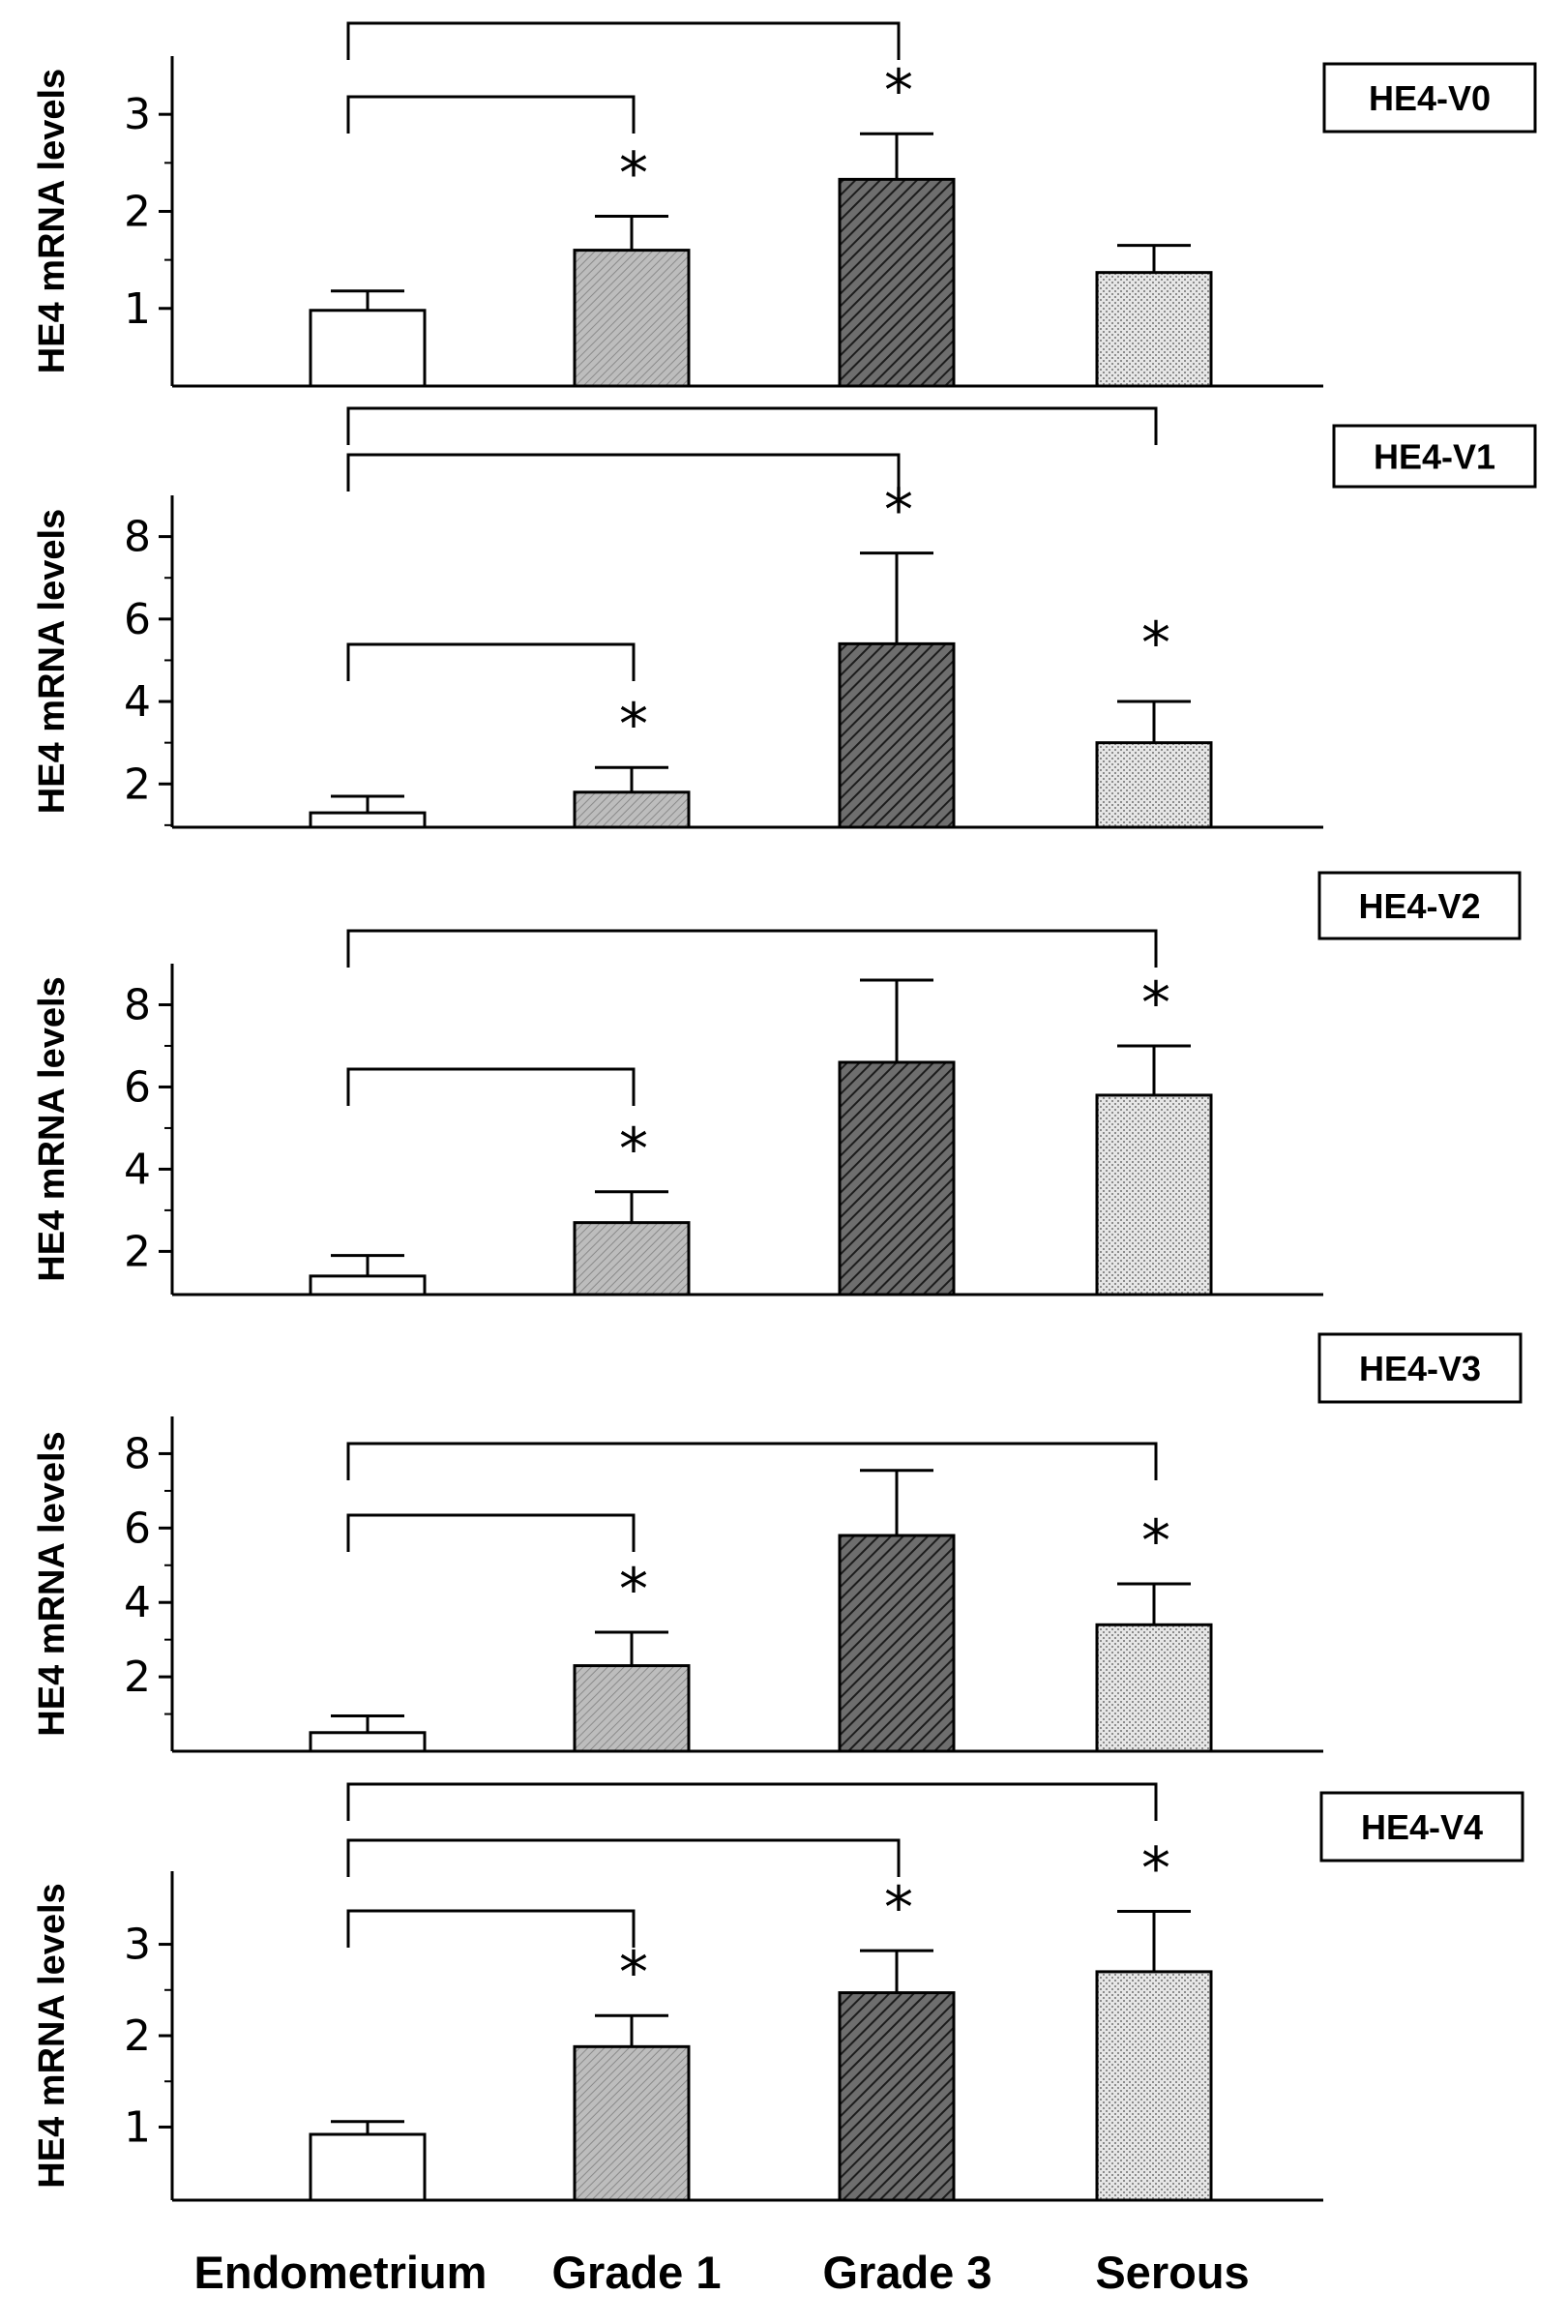  I want to click on panel-label: HE4-V0, so click(1430, 98).